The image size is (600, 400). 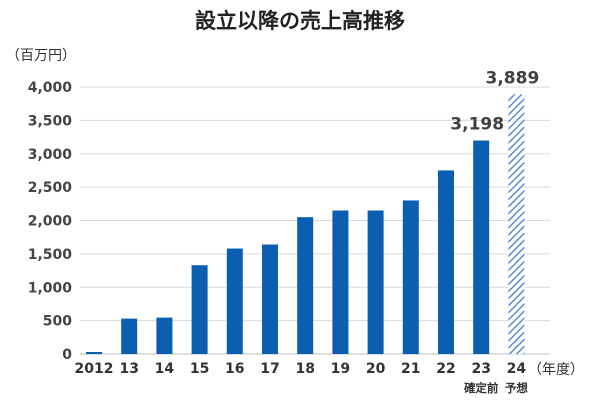 What do you see at coordinates (445, 369) in the screenshot?
I see `x-tick-label: 22` at bounding box center [445, 369].